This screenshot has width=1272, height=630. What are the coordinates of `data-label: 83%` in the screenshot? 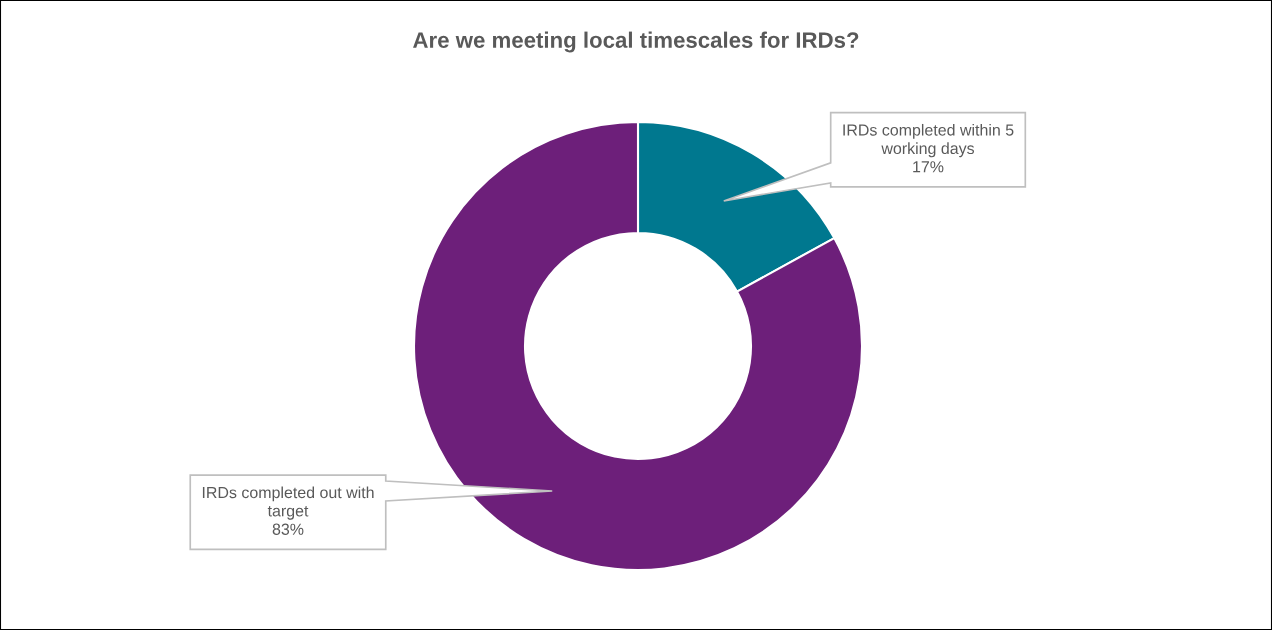 It's located at (288, 529).